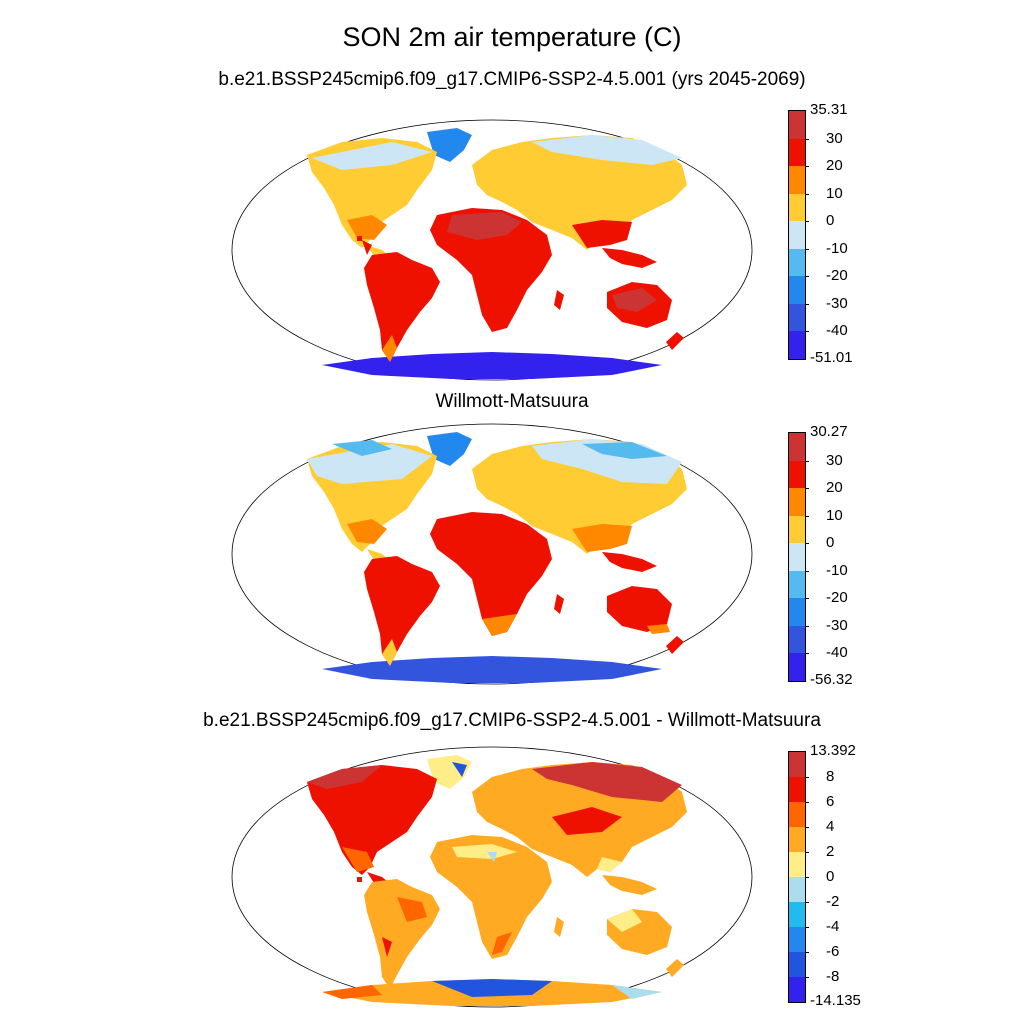 The width and height of the screenshot is (1024, 1024). I want to click on colorbar-level-label: -2, so click(833, 901).